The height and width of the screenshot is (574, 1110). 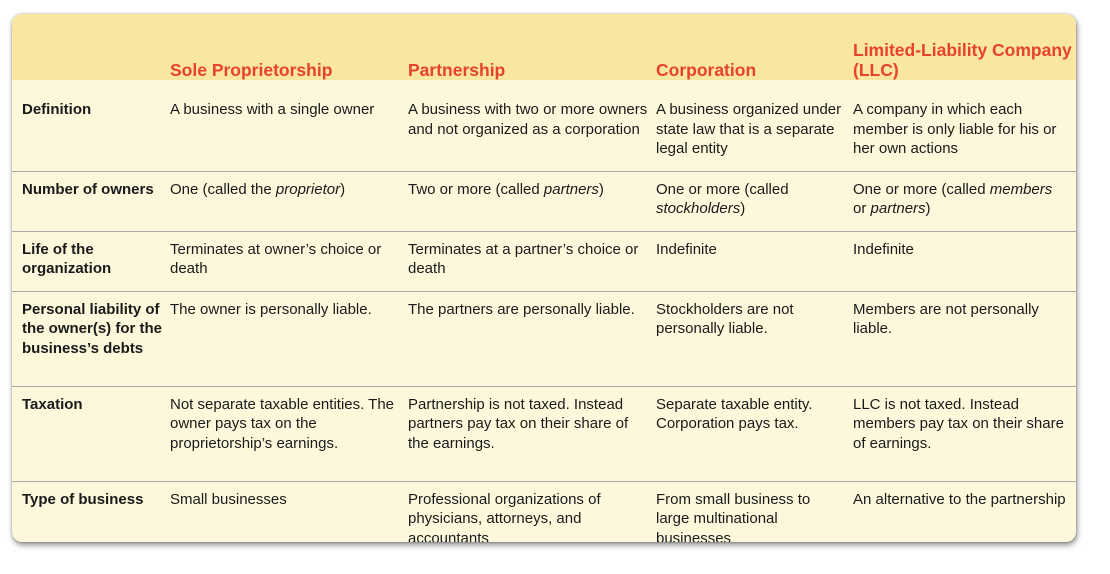 What do you see at coordinates (88, 189) in the screenshot?
I see `row-label: Number of owners` at bounding box center [88, 189].